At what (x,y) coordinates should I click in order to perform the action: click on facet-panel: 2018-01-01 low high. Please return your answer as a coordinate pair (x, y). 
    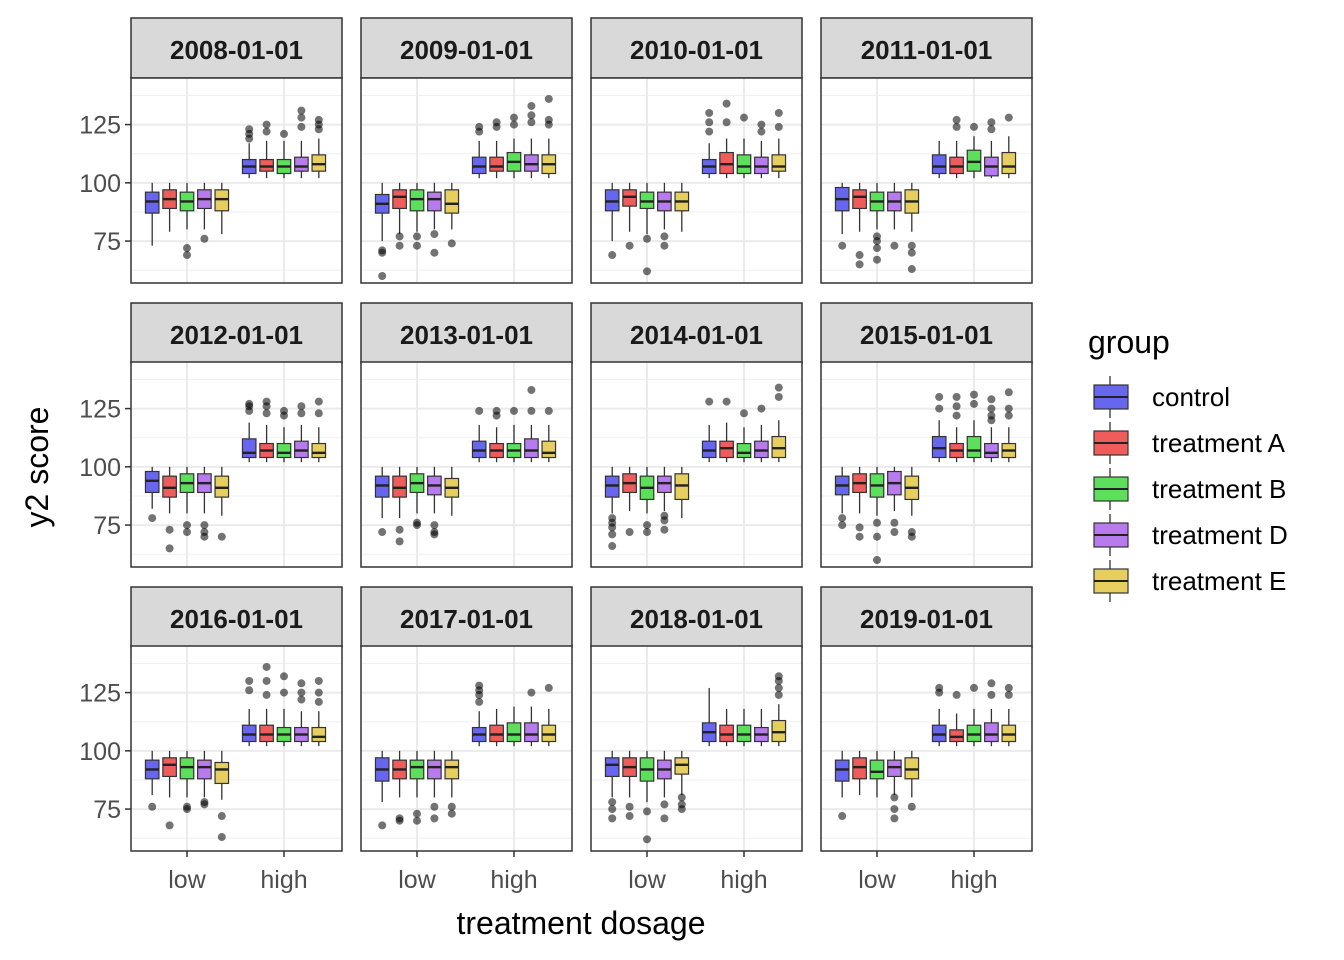
    Looking at the image, I should click on (696, 740).